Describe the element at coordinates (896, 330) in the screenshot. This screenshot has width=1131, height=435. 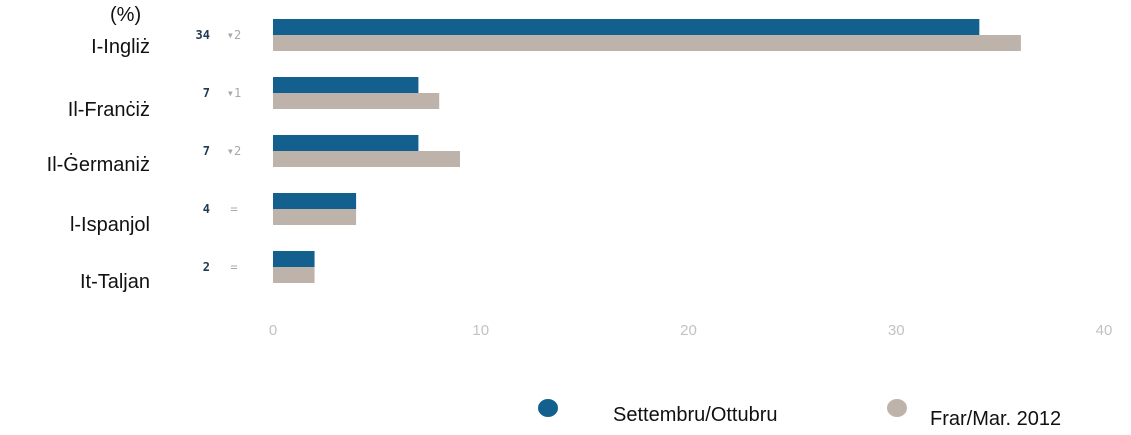
I see `x-tick-label-4: 30` at that location.